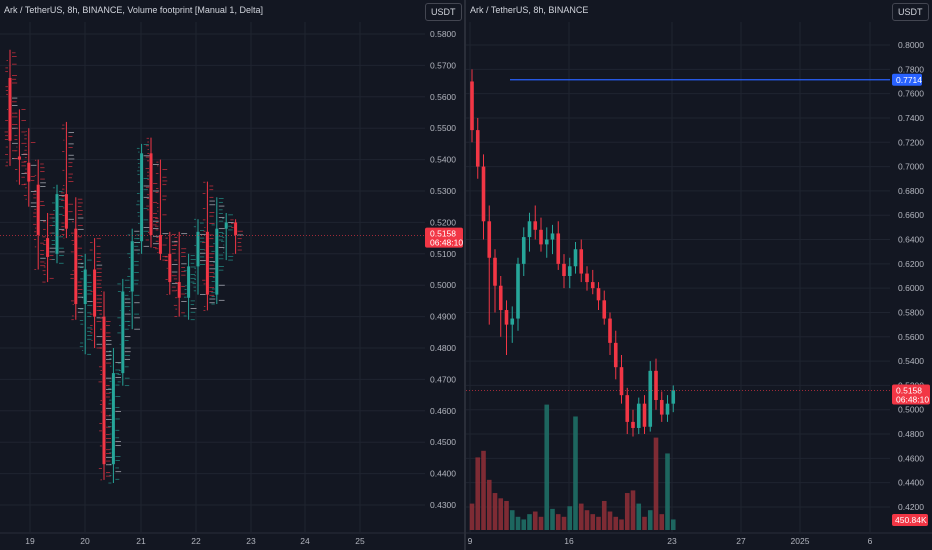 The width and height of the screenshot is (932, 550). What do you see at coordinates (360, 541) in the screenshot?
I see `x-tick-label: 25` at bounding box center [360, 541].